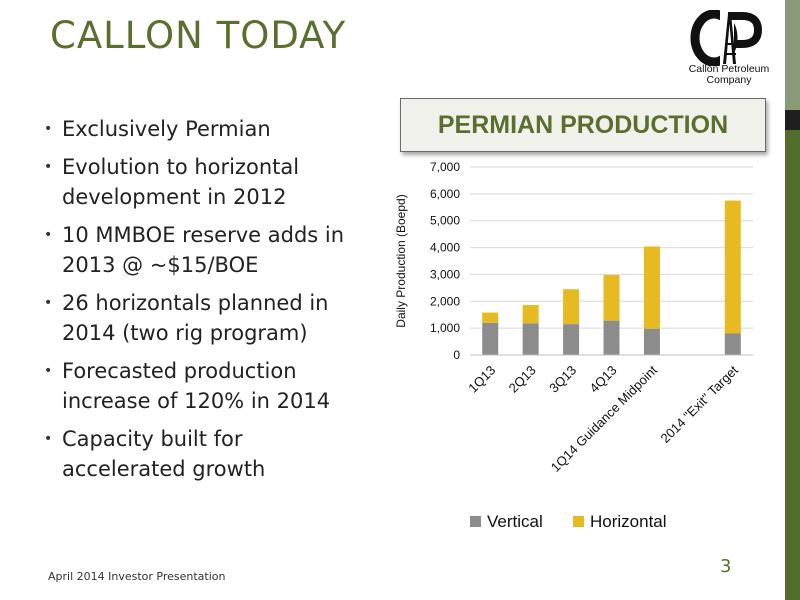  I want to click on bullet-text: Capacity built for accelerated growth, so click(164, 454).